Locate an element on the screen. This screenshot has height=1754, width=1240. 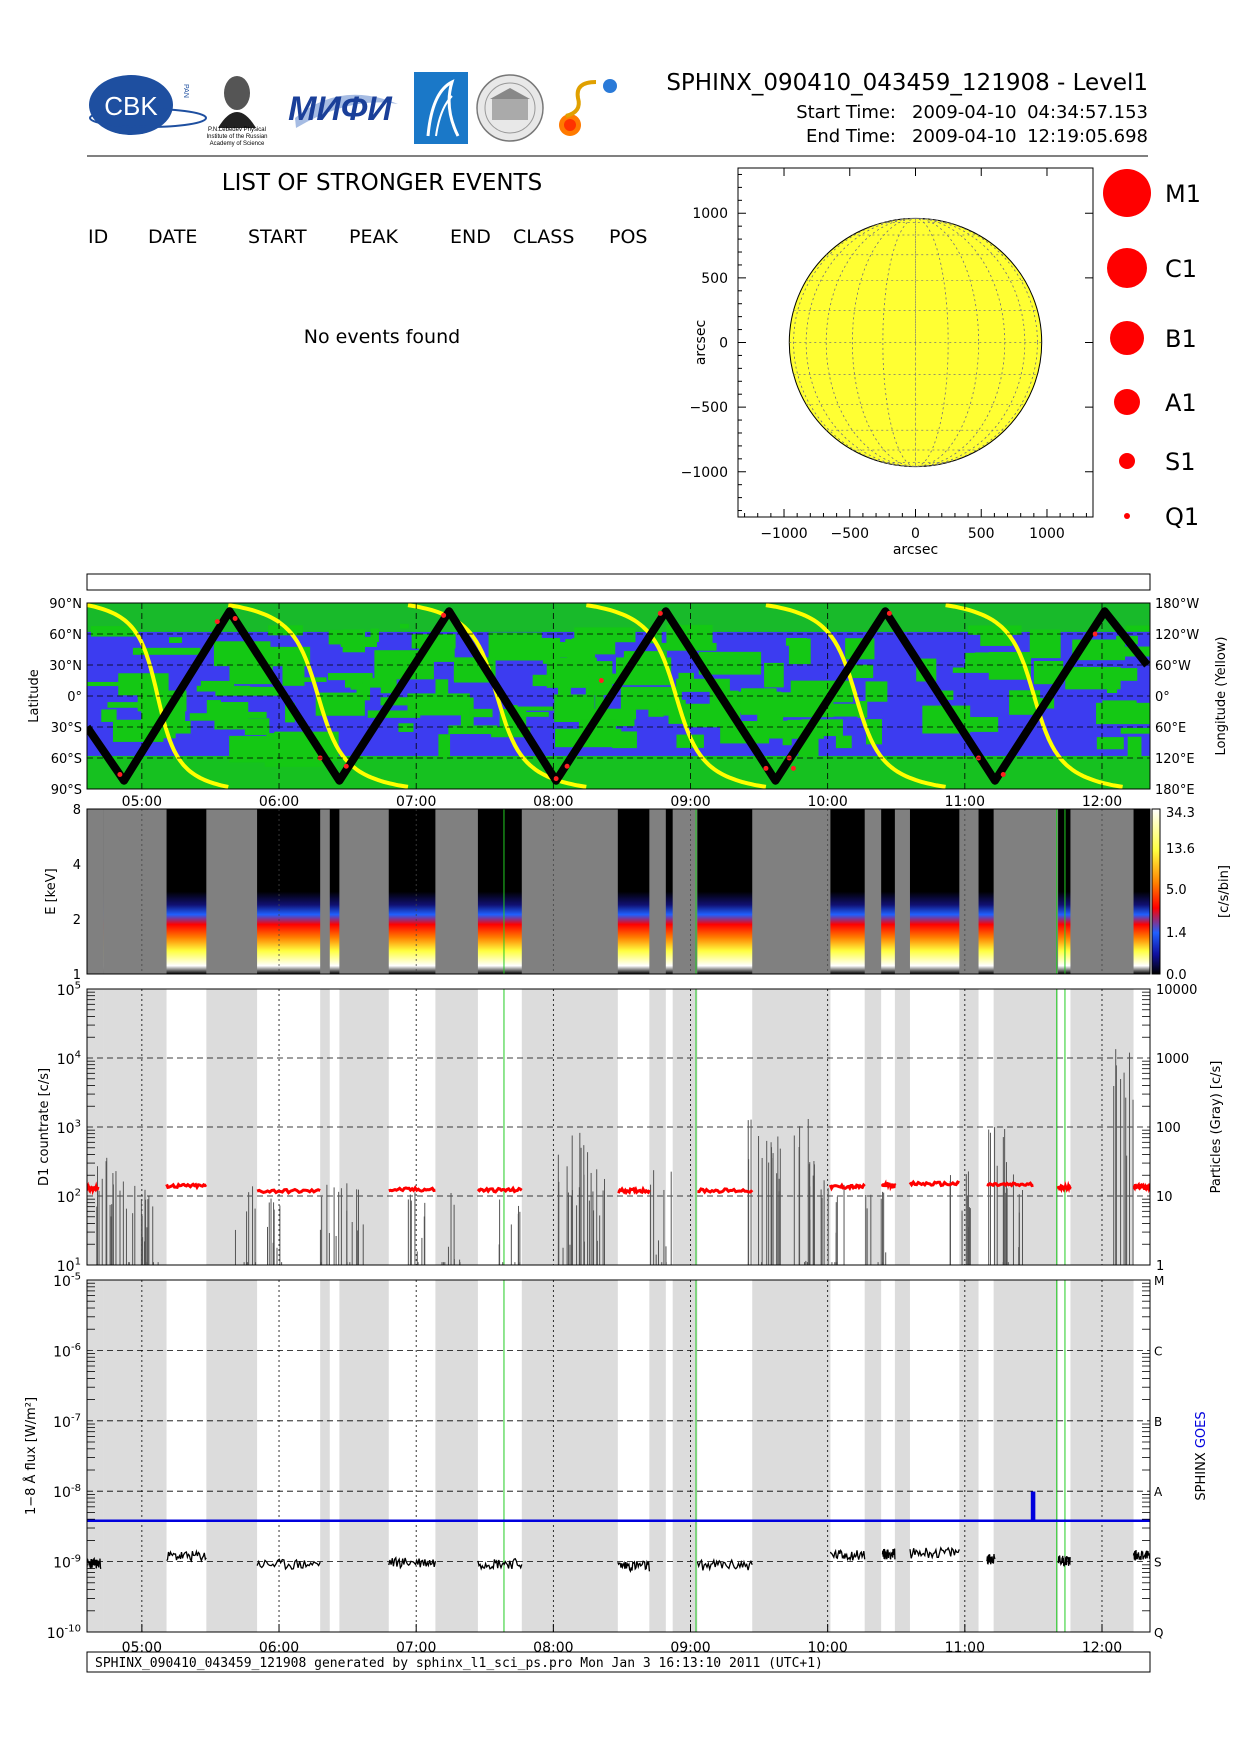
logo-lebedev-caption-3: Academy of Science is located at coordinates (237, 144).